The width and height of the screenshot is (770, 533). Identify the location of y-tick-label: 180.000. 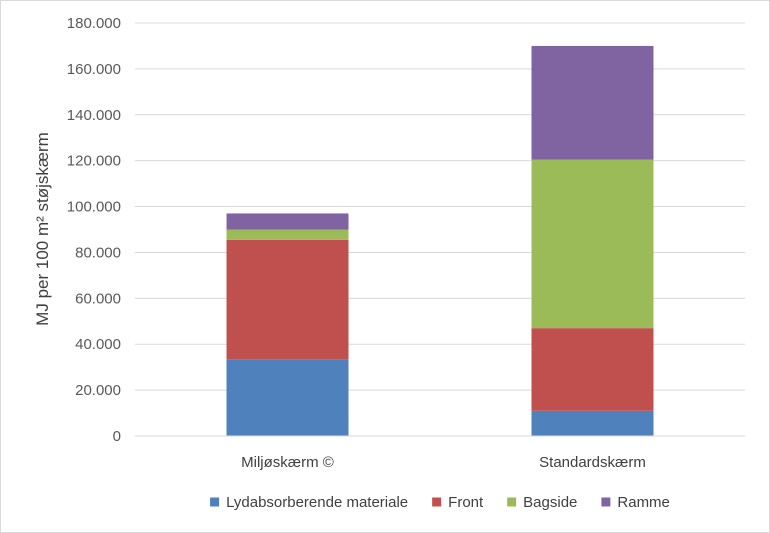
(94, 23).